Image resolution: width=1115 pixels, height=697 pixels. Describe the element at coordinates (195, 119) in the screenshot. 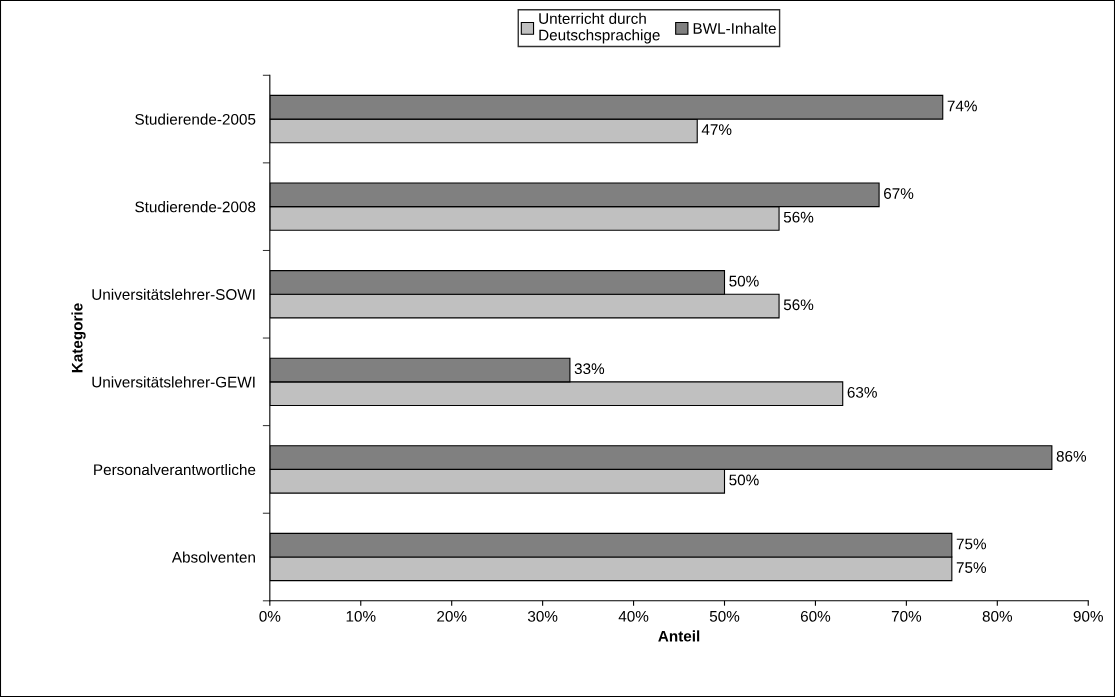

I see `y-tick-label: Studierende-2005` at that location.